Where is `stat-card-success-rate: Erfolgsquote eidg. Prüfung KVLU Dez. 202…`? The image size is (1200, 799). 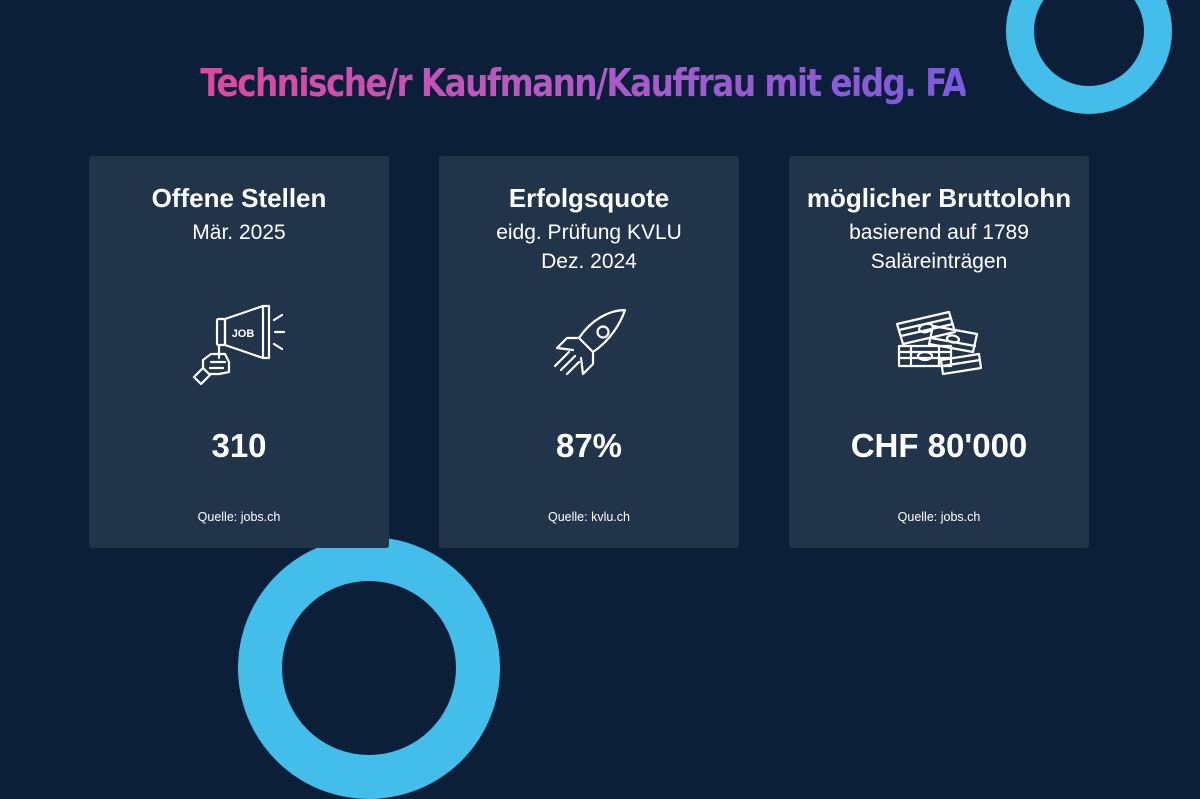 stat-card-success-rate: Erfolgsquote eidg. Prüfung KVLU Dez. 202… is located at coordinates (589, 352).